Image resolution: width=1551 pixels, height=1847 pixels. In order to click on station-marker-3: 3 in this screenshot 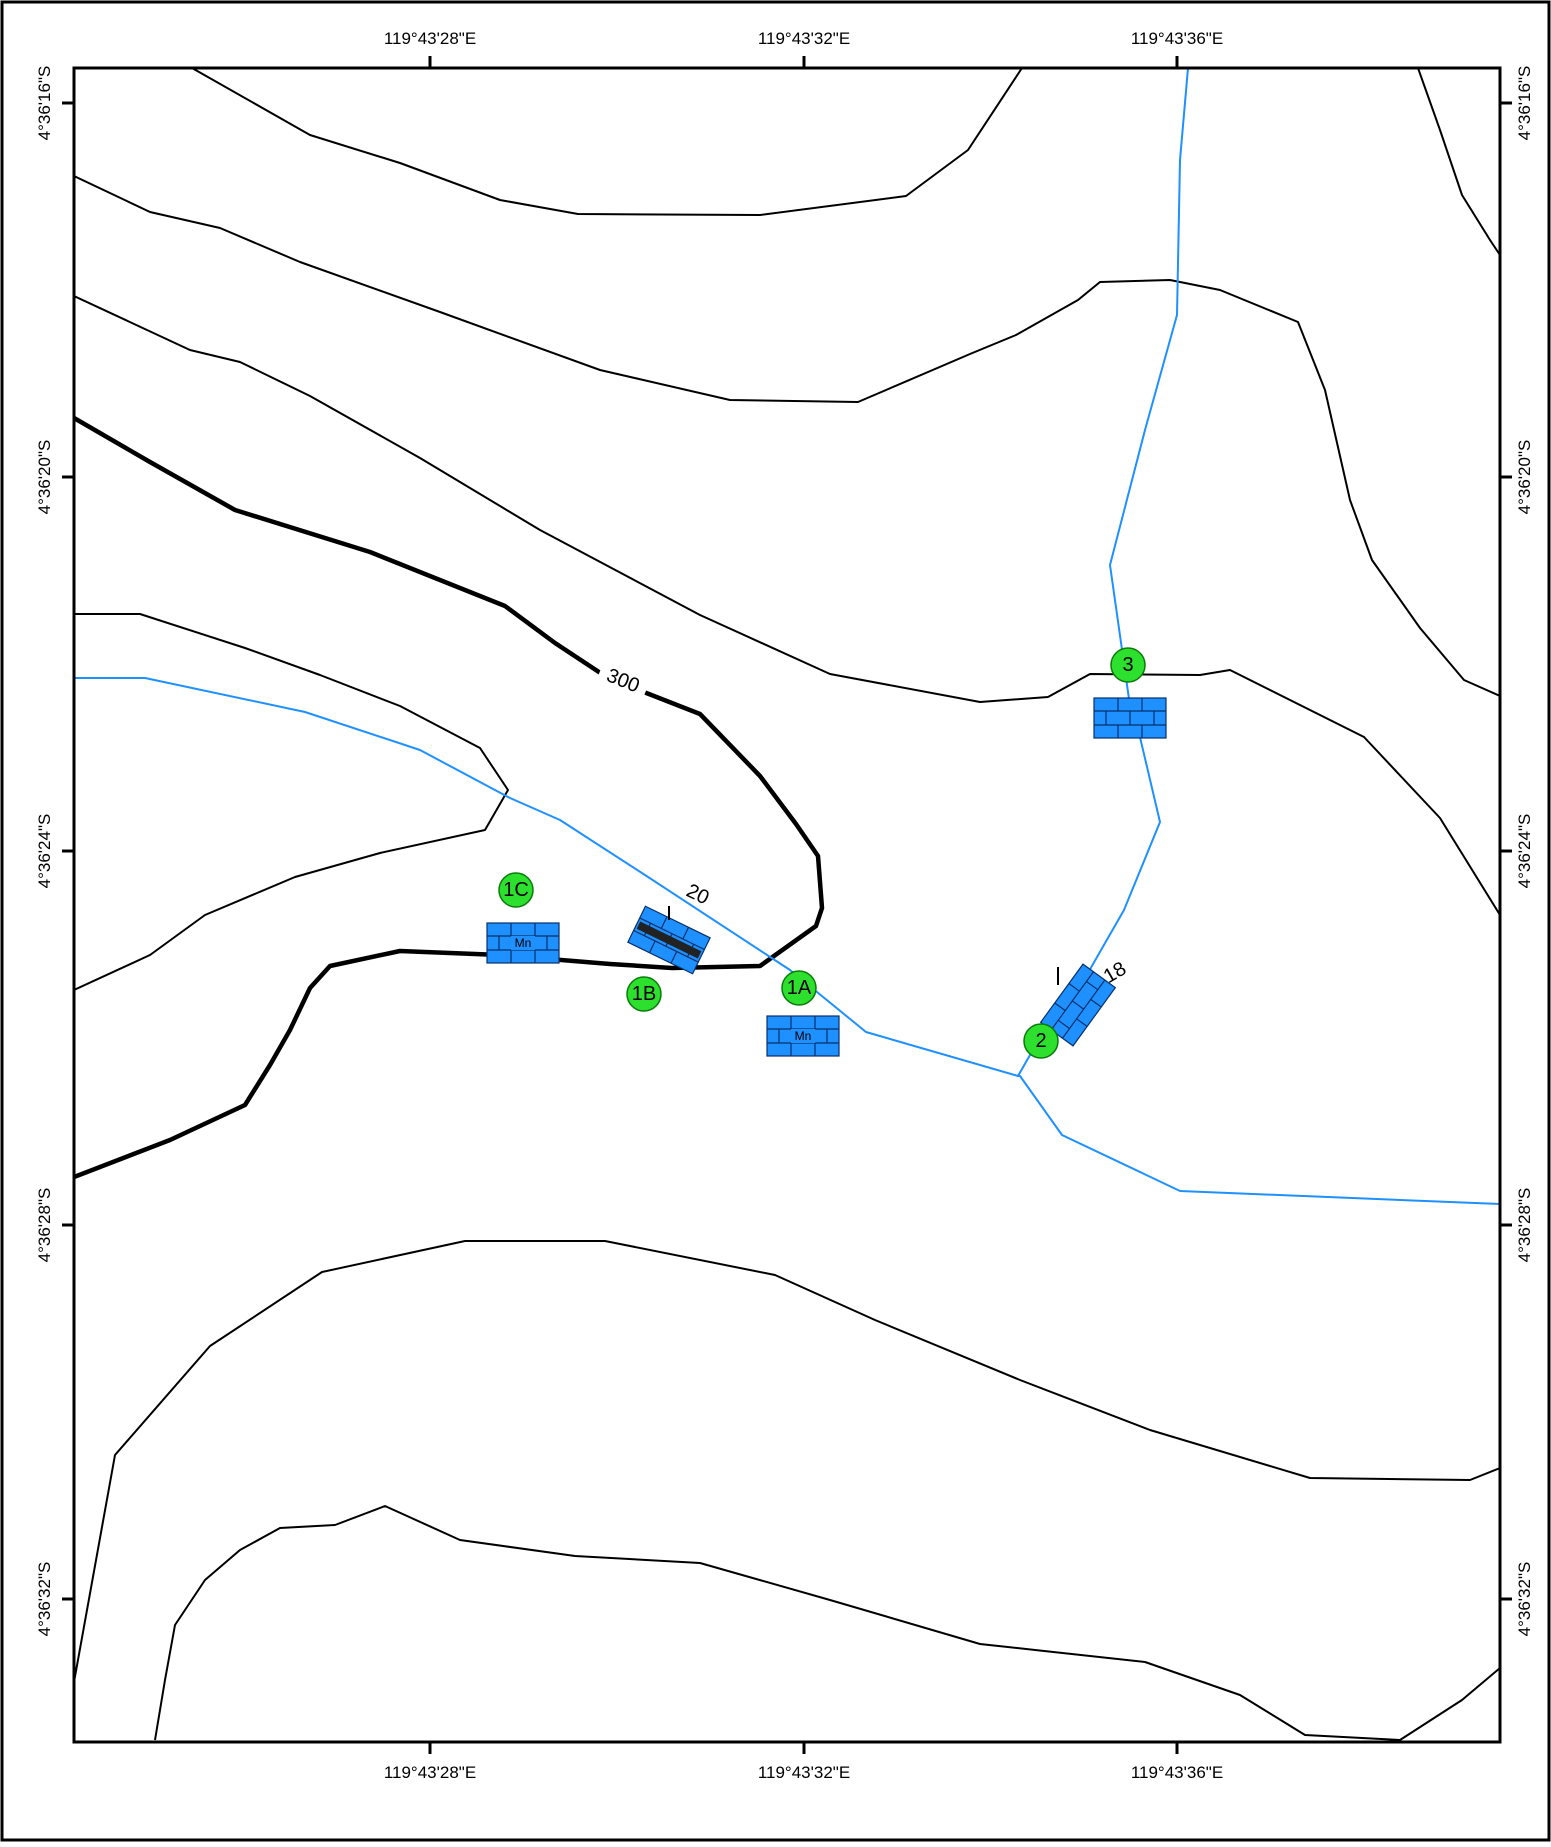, I will do `click(1128, 665)`.